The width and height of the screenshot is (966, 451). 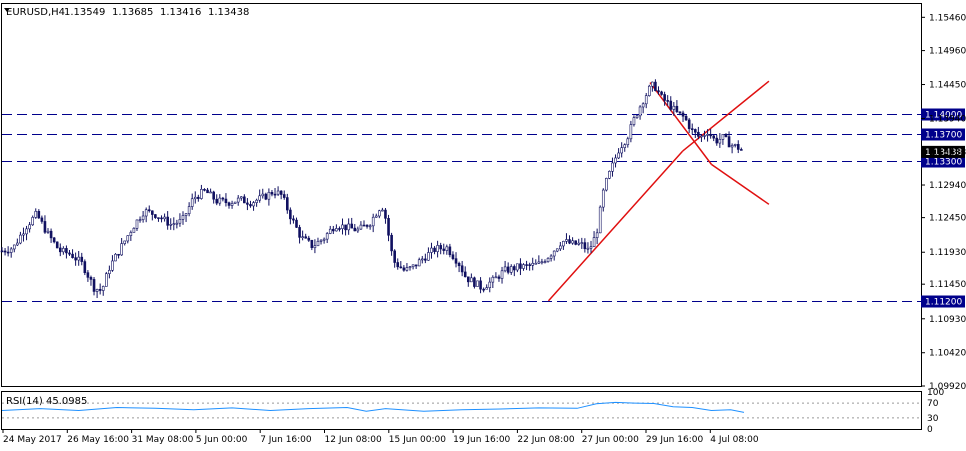 What do you see at coordinates (947, 18) in the screenshot?
I see `price-tick-label: 1.15460` at bounding box center [947, 18].